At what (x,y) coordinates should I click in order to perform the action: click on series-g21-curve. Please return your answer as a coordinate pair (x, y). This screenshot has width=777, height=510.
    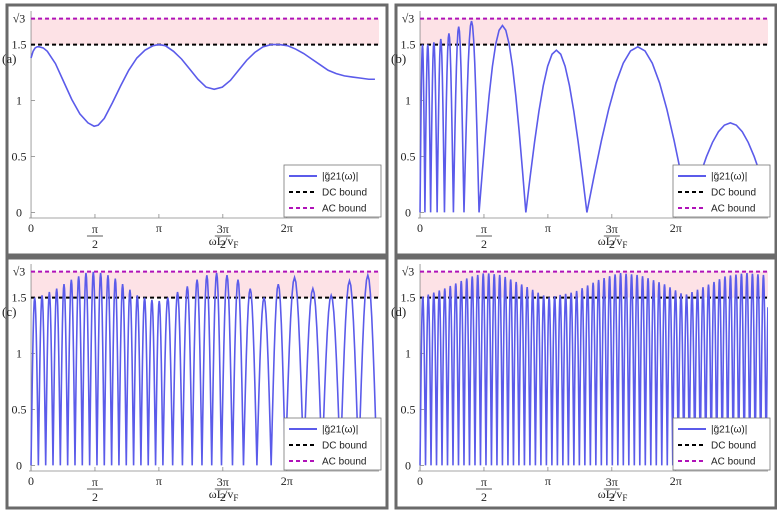
    Looking at the image, I should click on (202, 85).